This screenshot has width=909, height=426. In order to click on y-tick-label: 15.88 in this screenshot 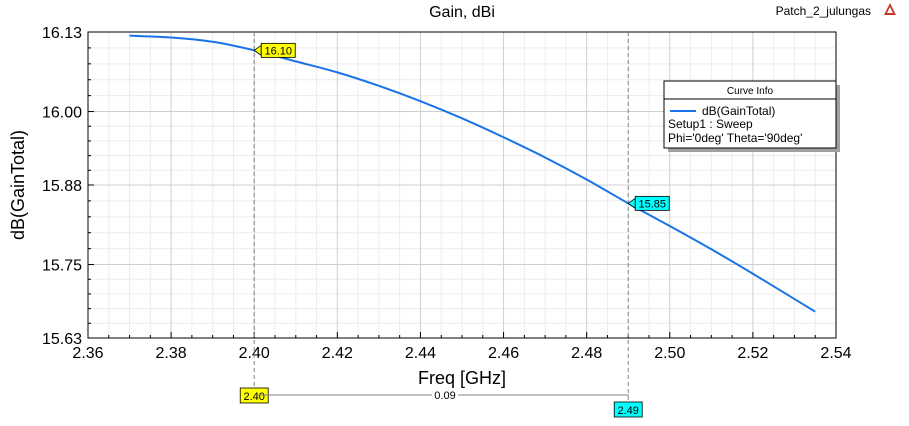, I will do `click(62, 186)`.